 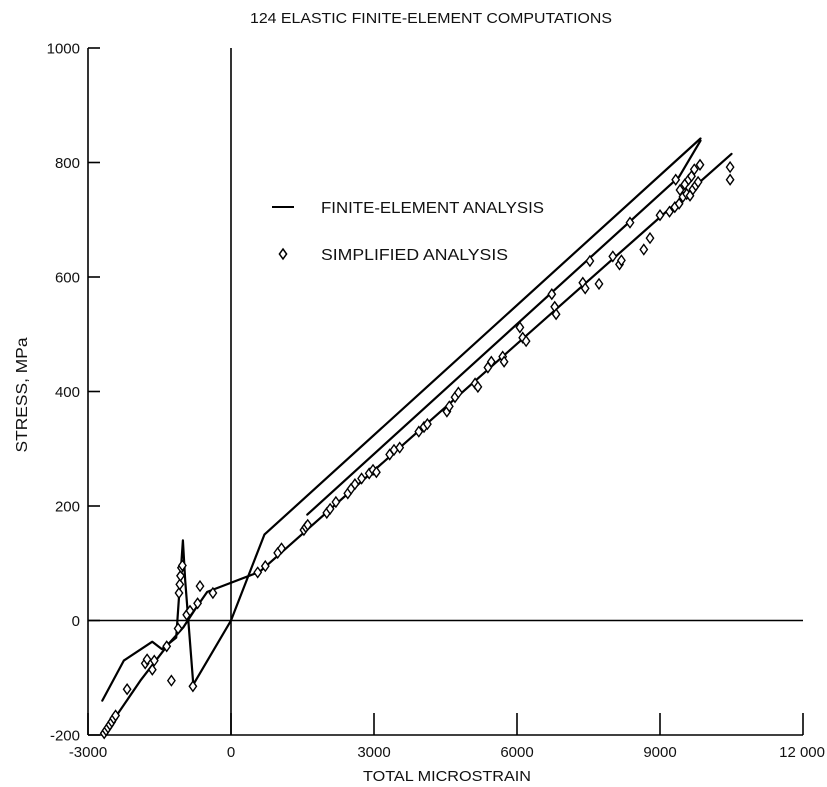 I want to click on x-tick-label: 12 000, so click(x=802, y=752).